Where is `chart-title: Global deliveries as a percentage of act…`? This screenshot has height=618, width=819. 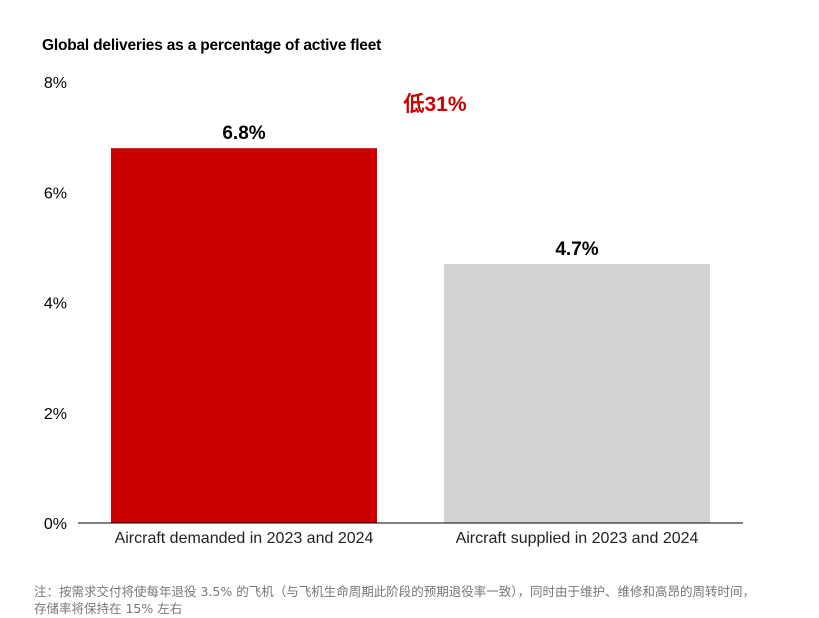
chart-title: Global deliveries as a percentage of act… is located at coordinates (212, 45).